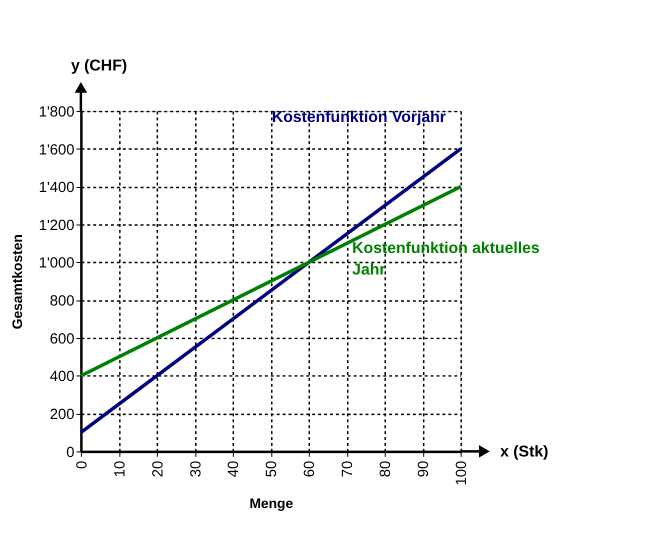  Describe the element at coordinates (82, 465) in the screenshot. I see `x-tick-label: 0` at that location.